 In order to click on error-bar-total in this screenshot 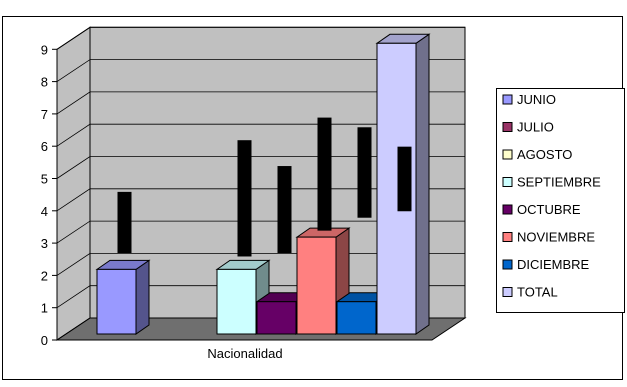, I will do `click(405, 179)`.